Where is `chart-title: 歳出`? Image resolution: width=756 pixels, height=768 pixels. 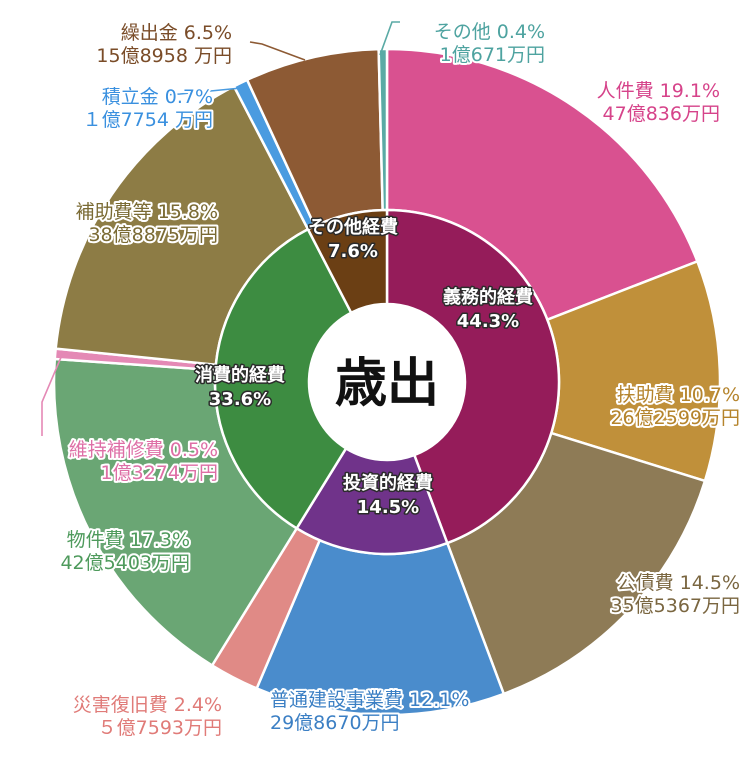
chart-title: 歳出 is located at coordinates (387, 384).